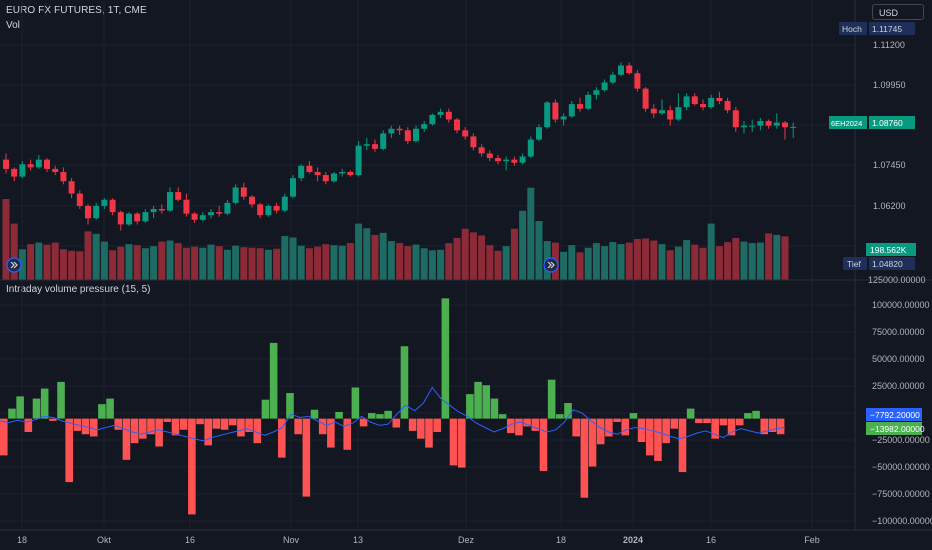 This screenshot has width=932, height=550. I want to click on osc-tick-label: −100000.00000, so click(902, 521).